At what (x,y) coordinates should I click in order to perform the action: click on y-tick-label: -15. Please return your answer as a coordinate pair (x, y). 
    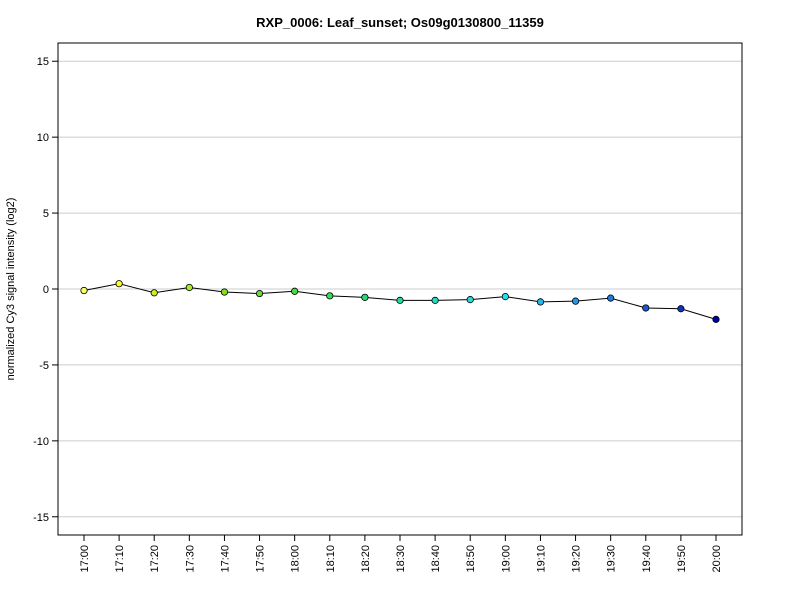
    Looking at the image, I should click on (41, 518).